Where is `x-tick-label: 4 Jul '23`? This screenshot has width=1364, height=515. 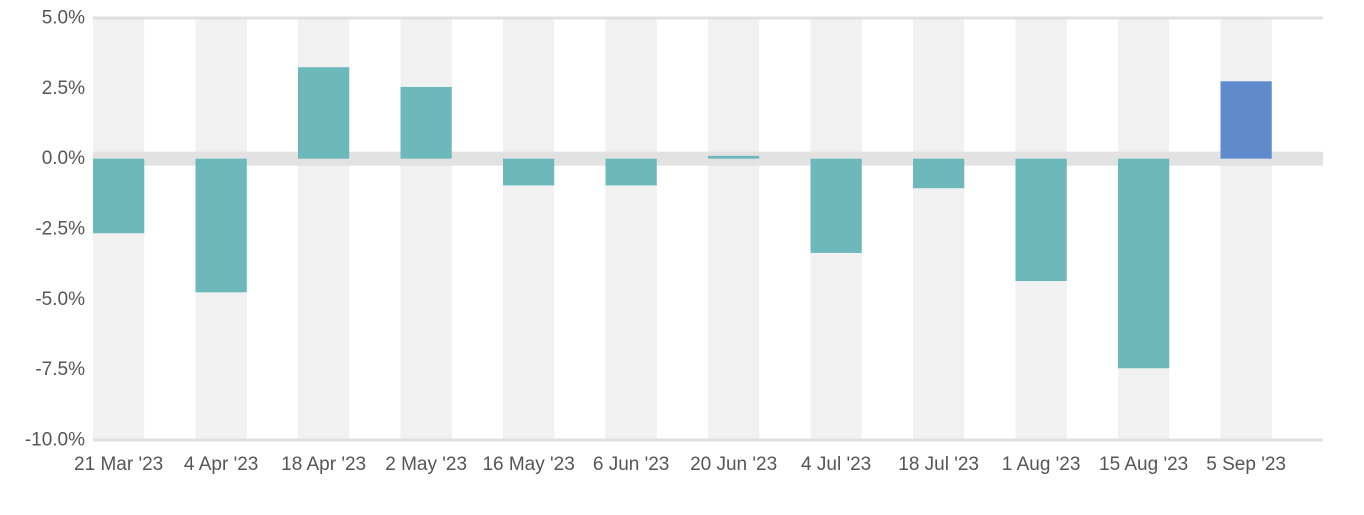
x-tick-label: 4 Jul '23 is located at coordinates (836, 464).